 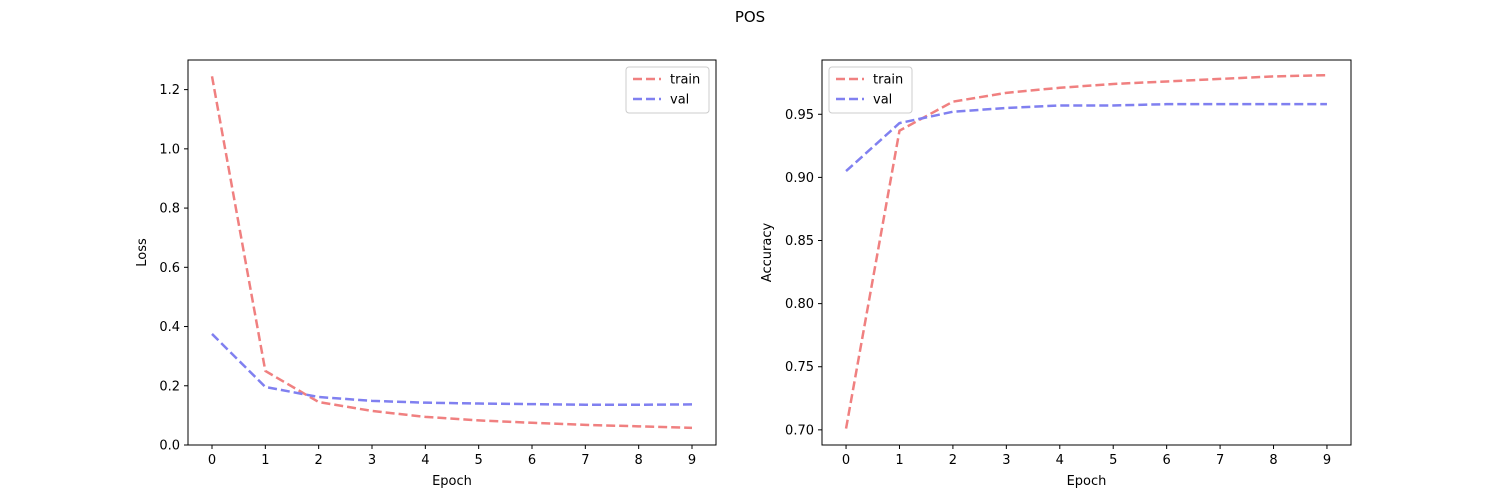 I want to click on y-tick-label: 0.8, so click(x=169, y=209).